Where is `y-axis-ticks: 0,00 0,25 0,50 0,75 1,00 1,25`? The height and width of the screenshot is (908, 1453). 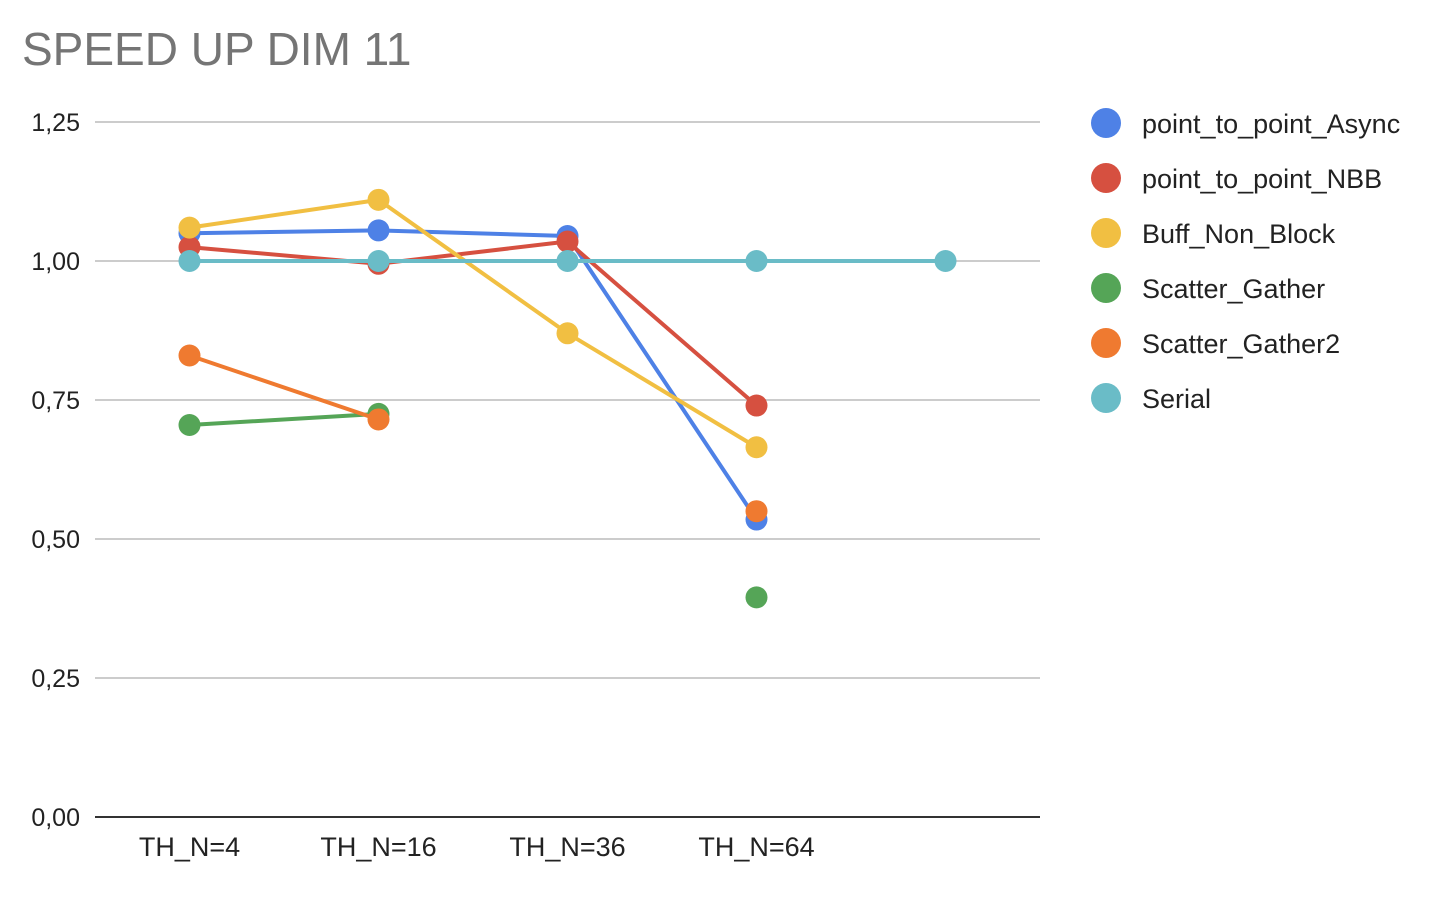
y-axis-ticks: 0,00 0,25 0,50 0,75 1,00 1,25 is located at coordinates (55, 470).